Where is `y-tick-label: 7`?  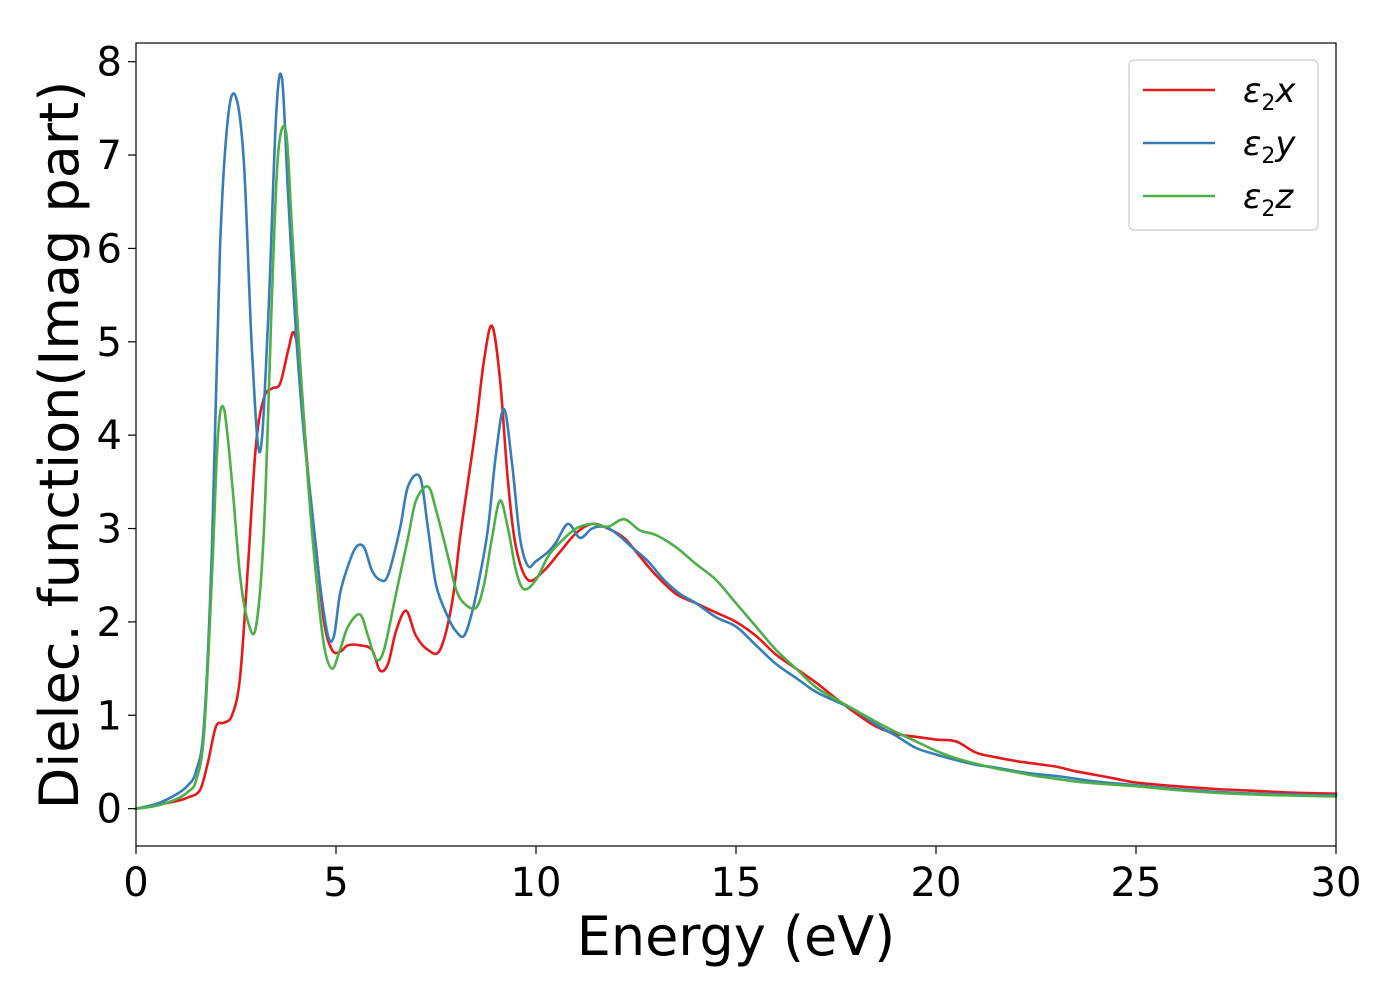
y-tick-label: 7 is located at coordinates (109, 156).